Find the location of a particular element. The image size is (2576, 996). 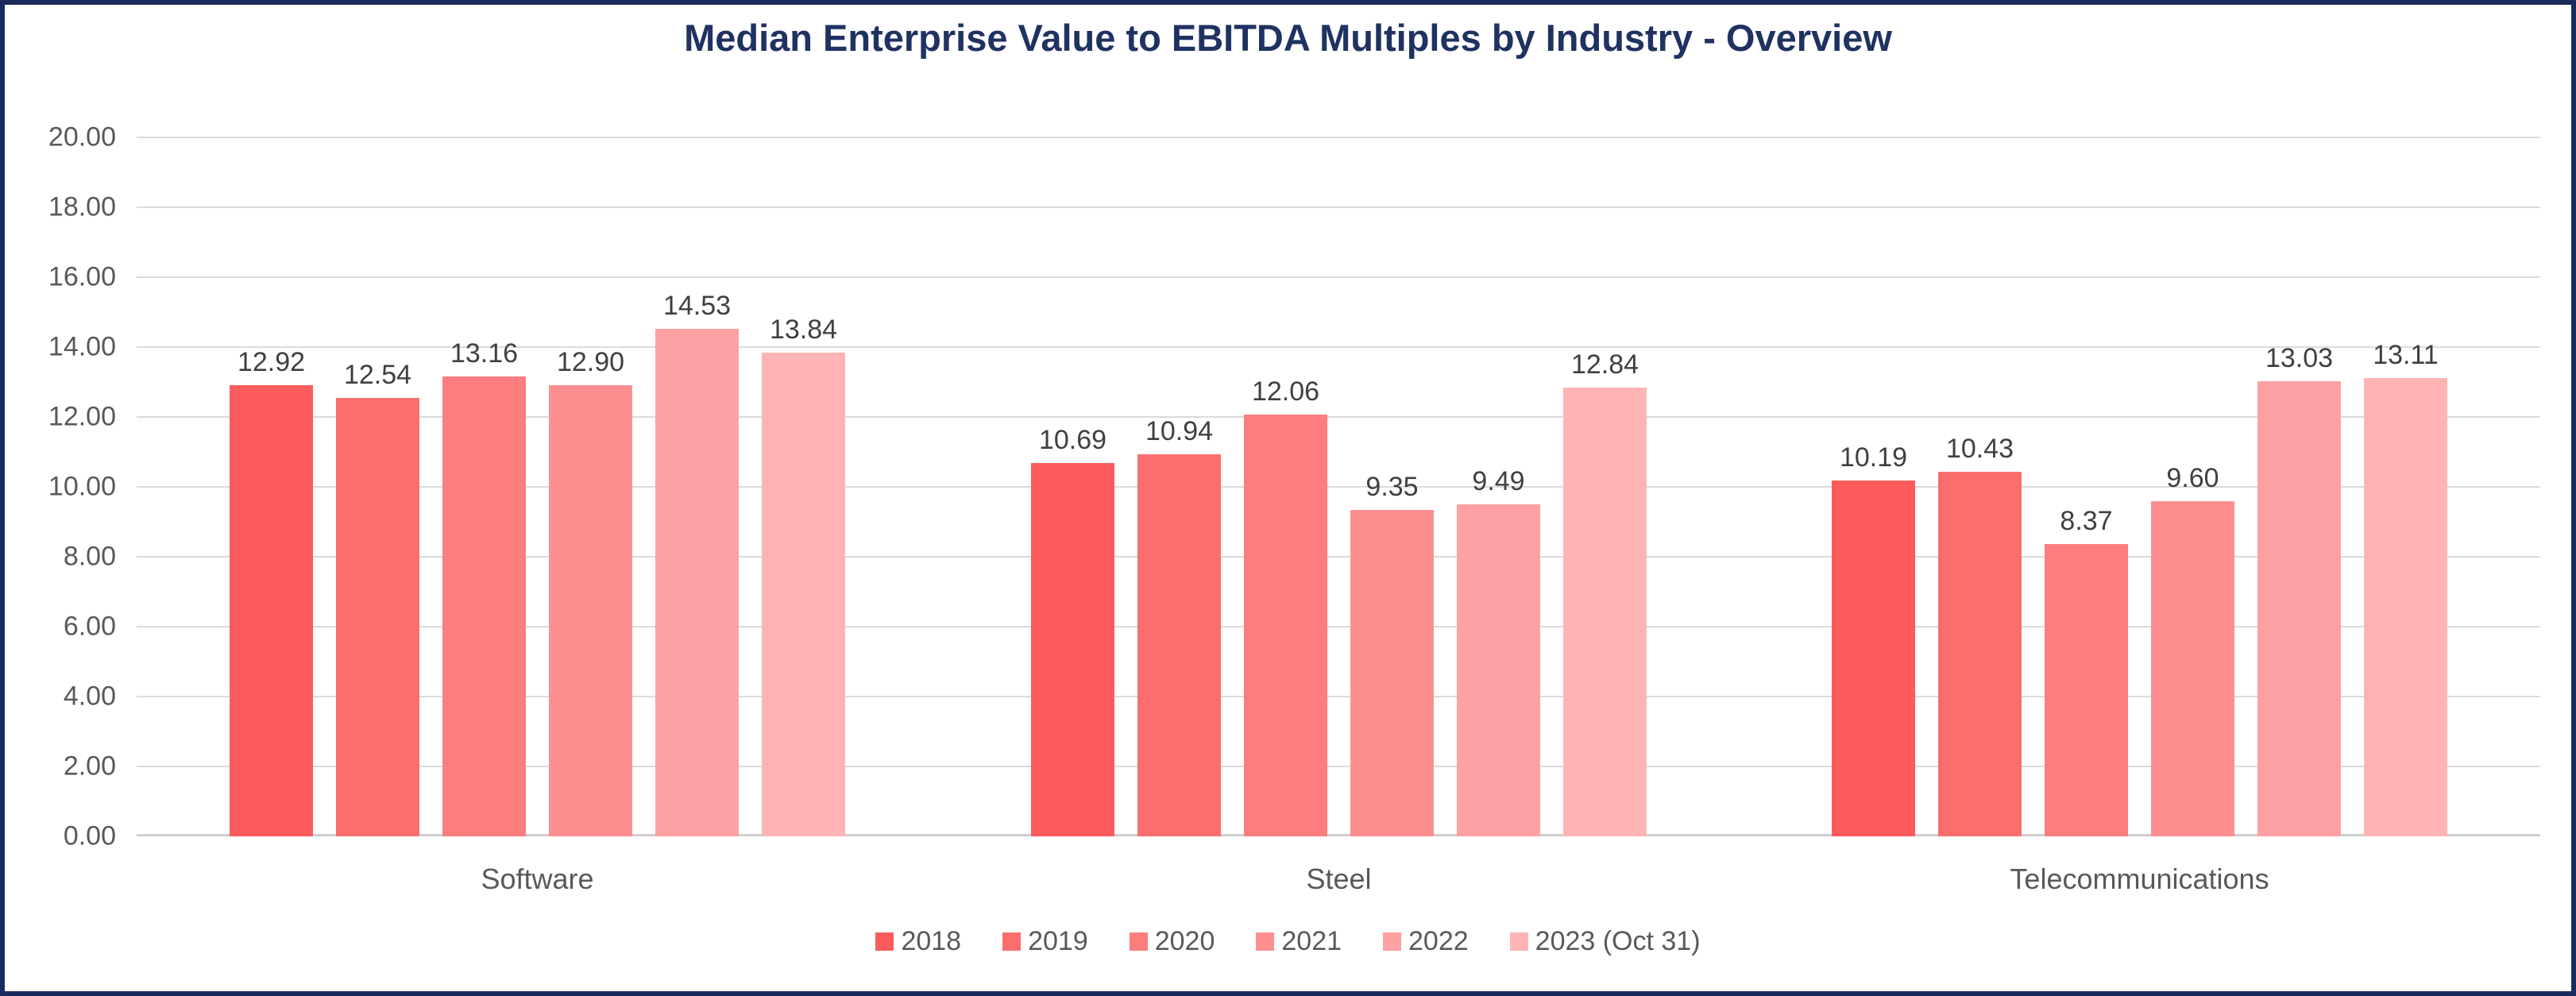

y-axis-tick-label: 0.00 is located at coordinates (89, 835).